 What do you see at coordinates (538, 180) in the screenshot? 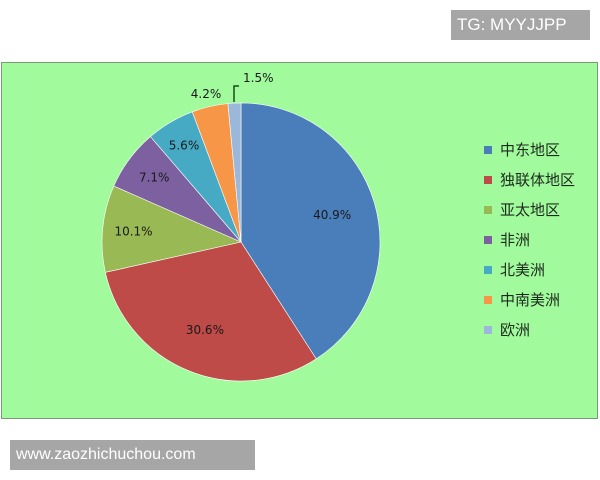
I see `legend-label: 独联体地区` at bounding box center [538, 180].